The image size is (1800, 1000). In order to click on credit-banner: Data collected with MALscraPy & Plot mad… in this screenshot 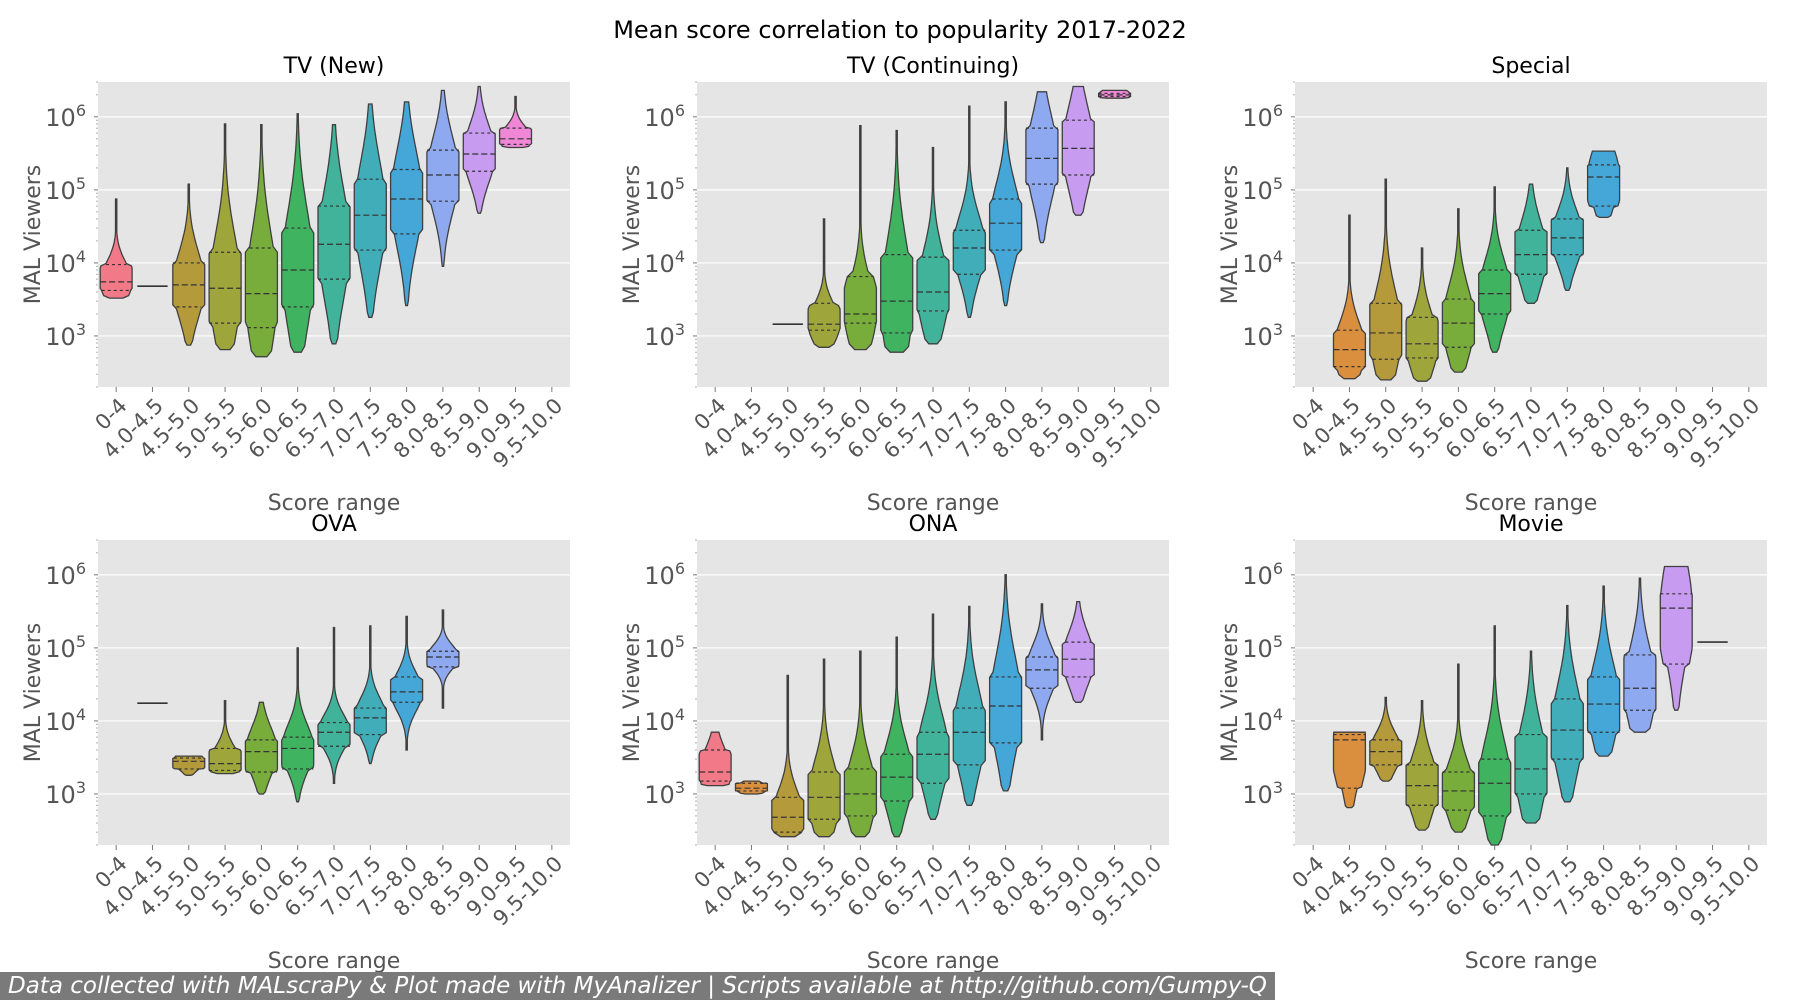, I will do `click(637, 986)`.